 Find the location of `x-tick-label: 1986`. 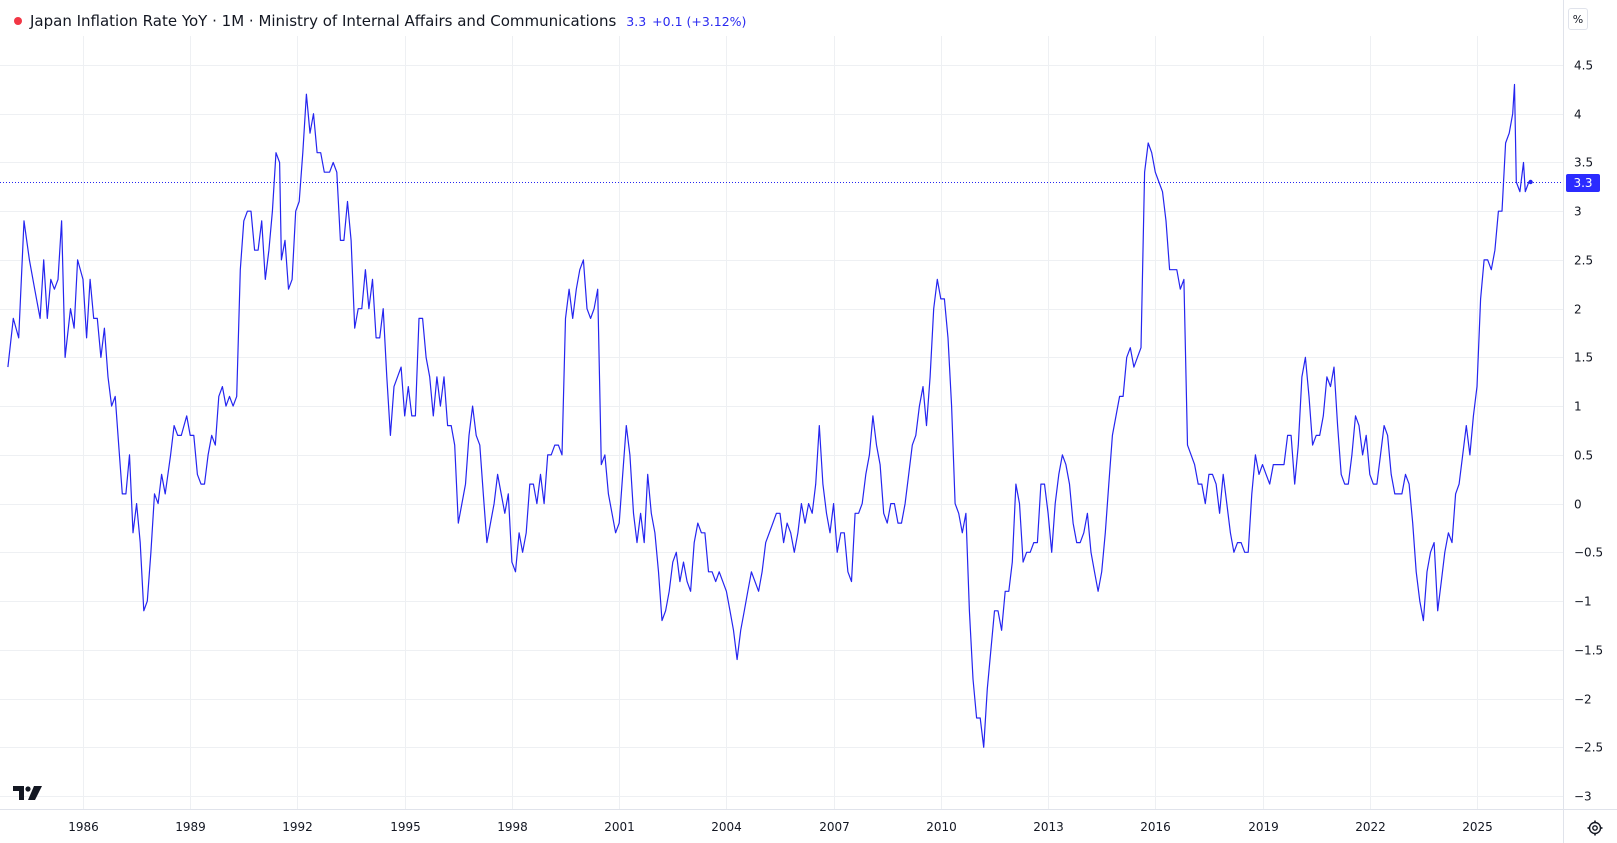

x-tick-label: 1986 is located at coordinates (83, 827).